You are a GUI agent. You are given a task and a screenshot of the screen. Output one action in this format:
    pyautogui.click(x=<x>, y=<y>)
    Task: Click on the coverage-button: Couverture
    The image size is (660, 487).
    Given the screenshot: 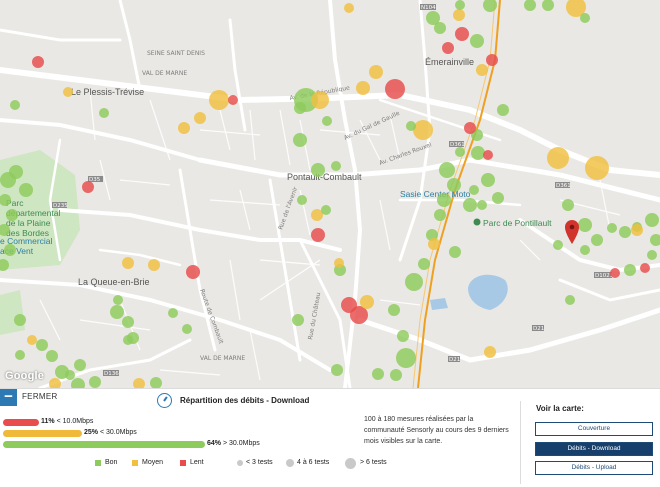 What is the action you would take?
    pyautogui.click(x=594, y=429)
    